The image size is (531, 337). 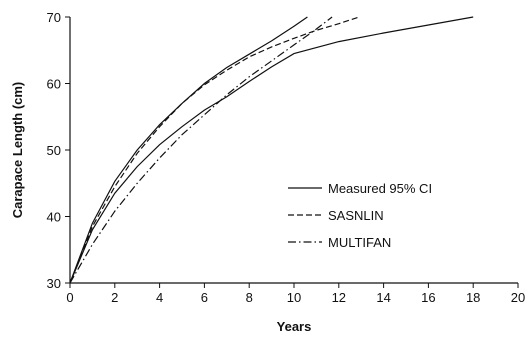 What do you see at coordinates (159, 297) in the screenshot?
I see `x-tick-label: 4` at bounding box center [159, 297].